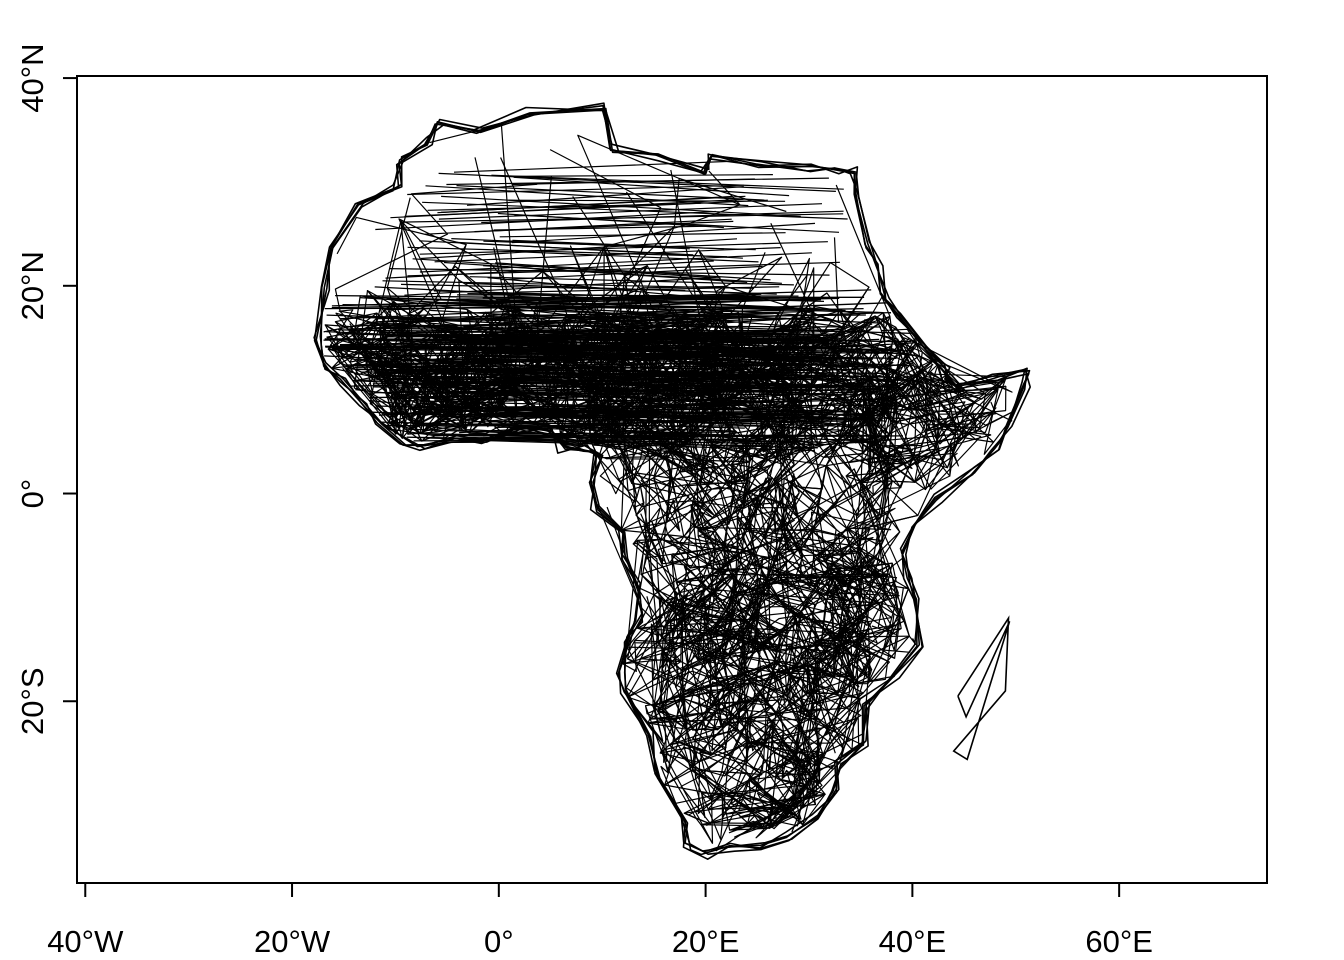  What do you see at coordinates (85, 941) in the screenshot?
I see `x-tick-label: 40°W` at bounding box center [85, 941].